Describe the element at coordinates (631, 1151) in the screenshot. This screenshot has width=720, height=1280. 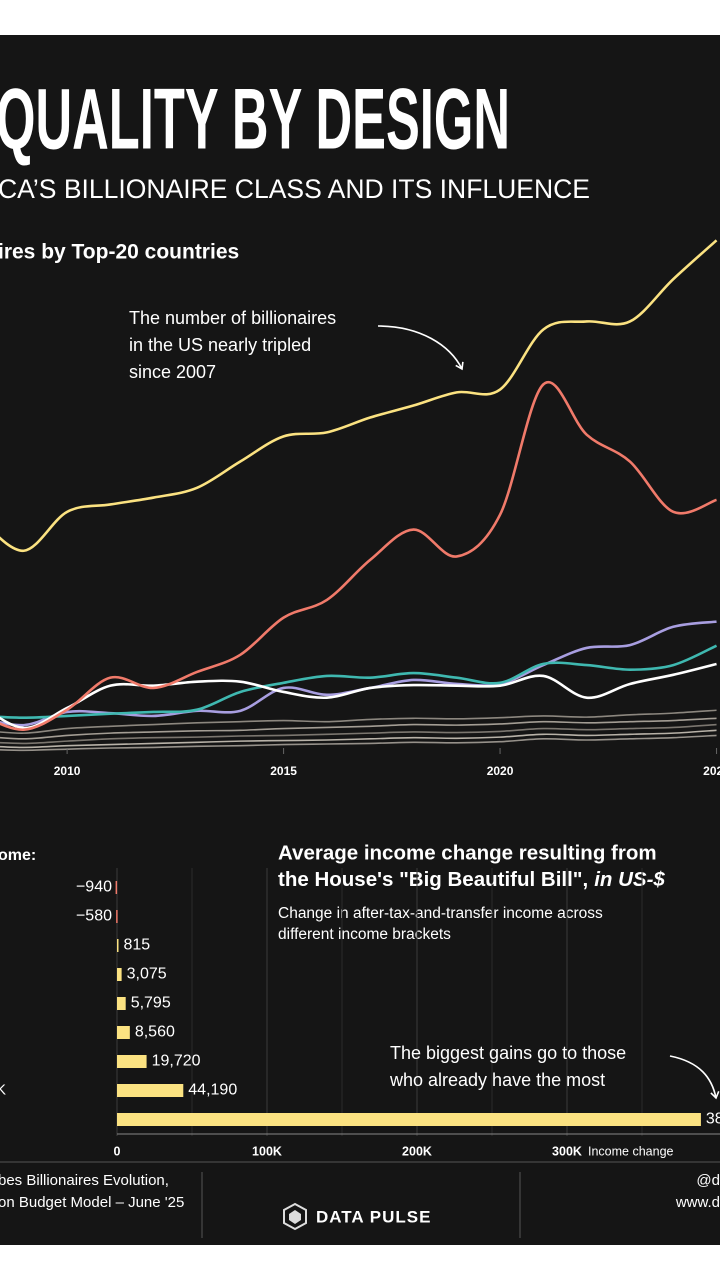
I see `x-axis-label: Income change` at that location.